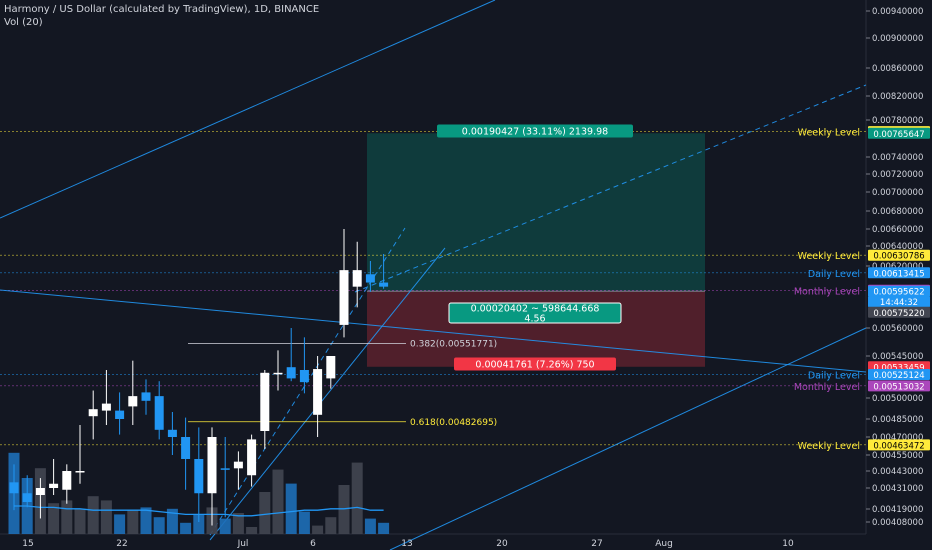 Image resolution: width=932 pixels, height=550 pixels. What do you see at coordinates (897, 399) in the screenshot?
I see `price-tick-14: 0.00500000` at bounding box center [897, 399].